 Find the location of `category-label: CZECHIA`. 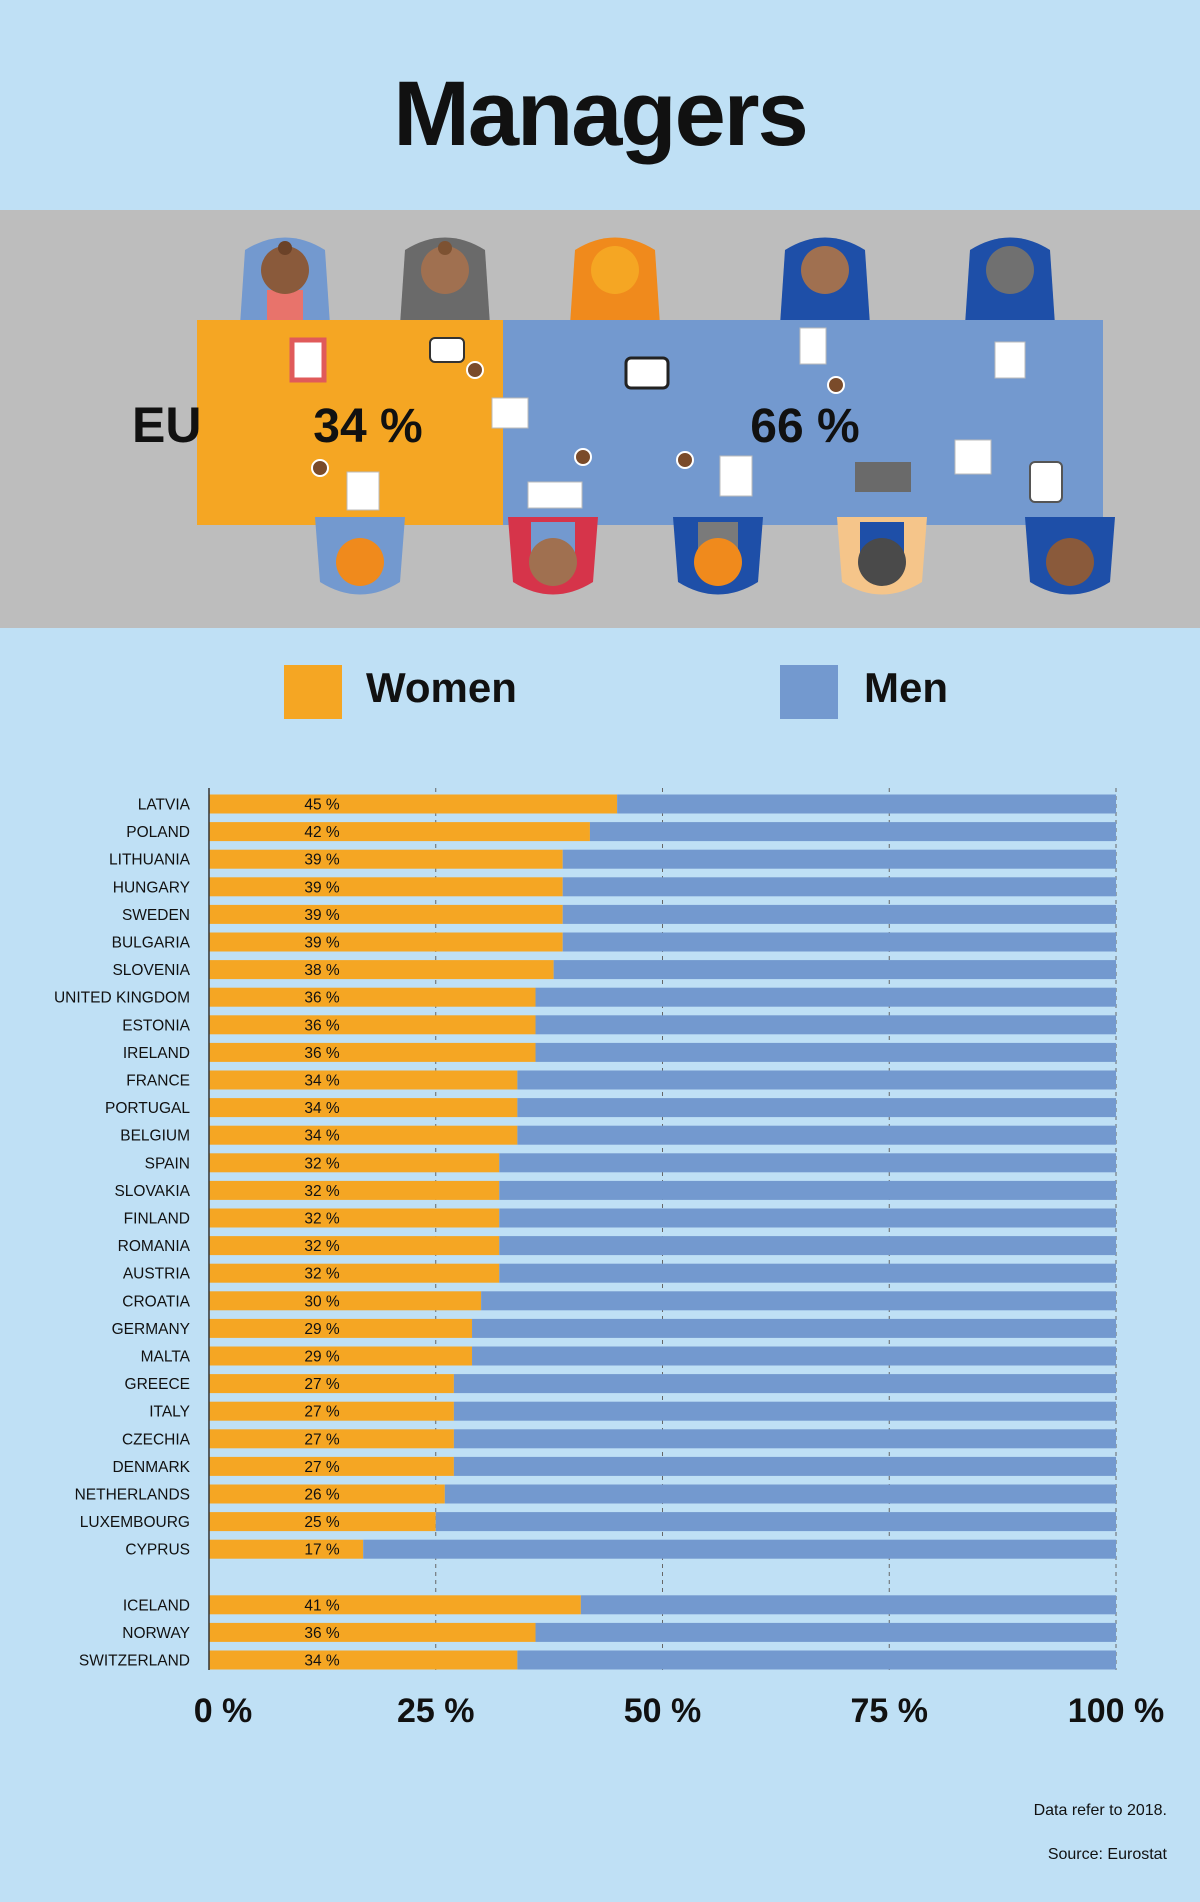

category-label: CZECHIA is located at coordinates (156, 1439).